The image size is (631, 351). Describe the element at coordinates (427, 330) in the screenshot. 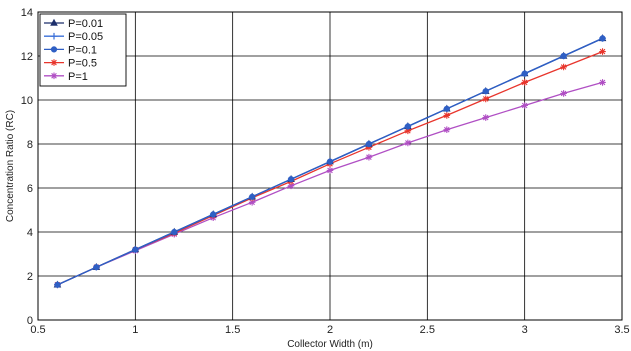

I see `x-tick-label: 2.5` at that location.